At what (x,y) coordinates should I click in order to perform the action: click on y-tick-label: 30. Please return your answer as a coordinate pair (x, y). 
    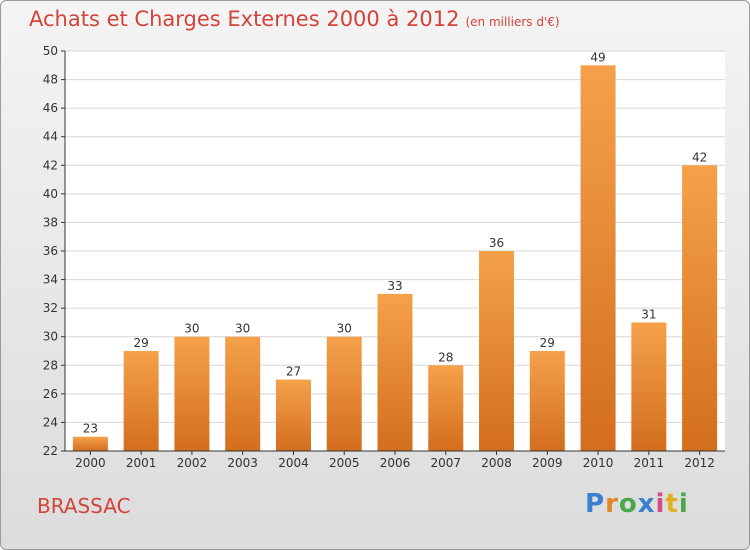
    Looking at the image, I should click on (50, 337).